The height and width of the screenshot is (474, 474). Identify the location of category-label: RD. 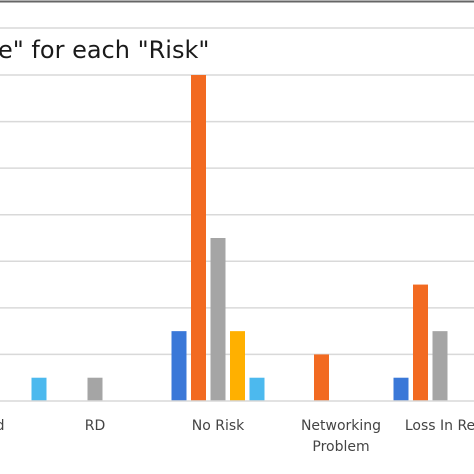
(95, 426).